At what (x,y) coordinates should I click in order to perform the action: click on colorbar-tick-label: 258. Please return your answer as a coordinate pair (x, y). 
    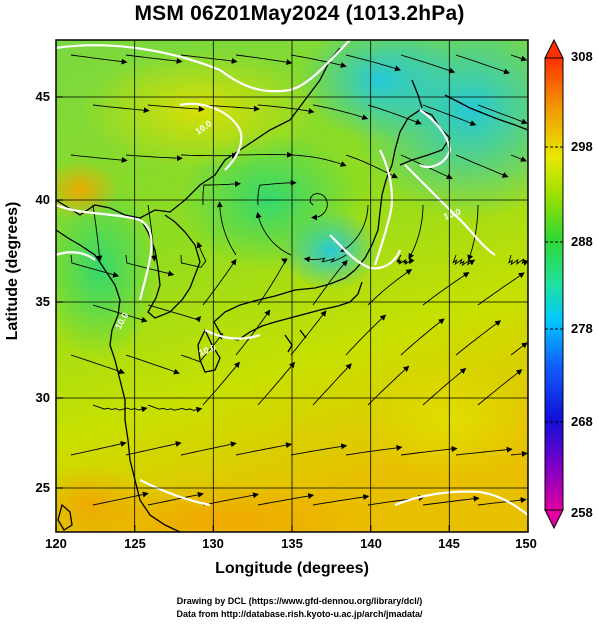
    Looking at the image, I should click on (582, 512).